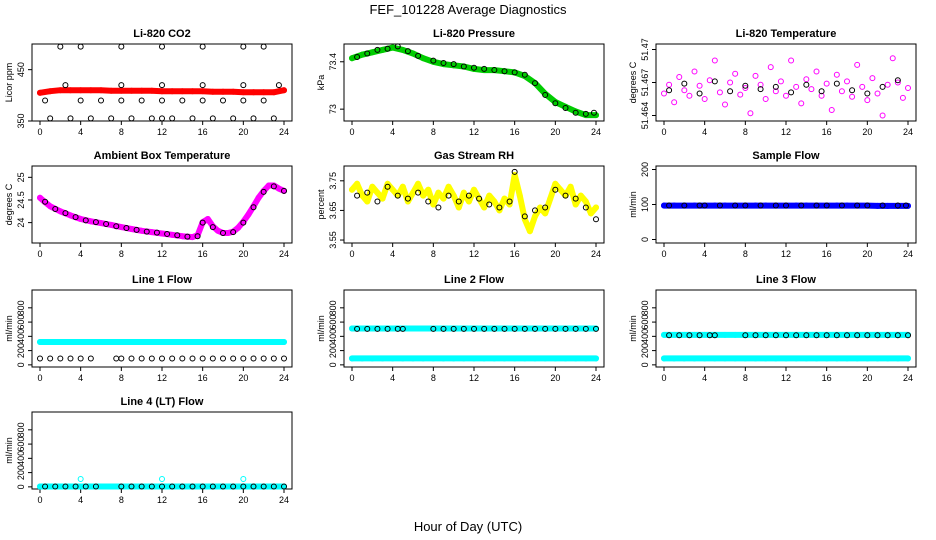 Image resolution: width=936 pixels, height=540 pixels. Describe the element at coordinates (786, 34) in the screenshot. I see `panel-title: Li-820 Temperature` at that location.